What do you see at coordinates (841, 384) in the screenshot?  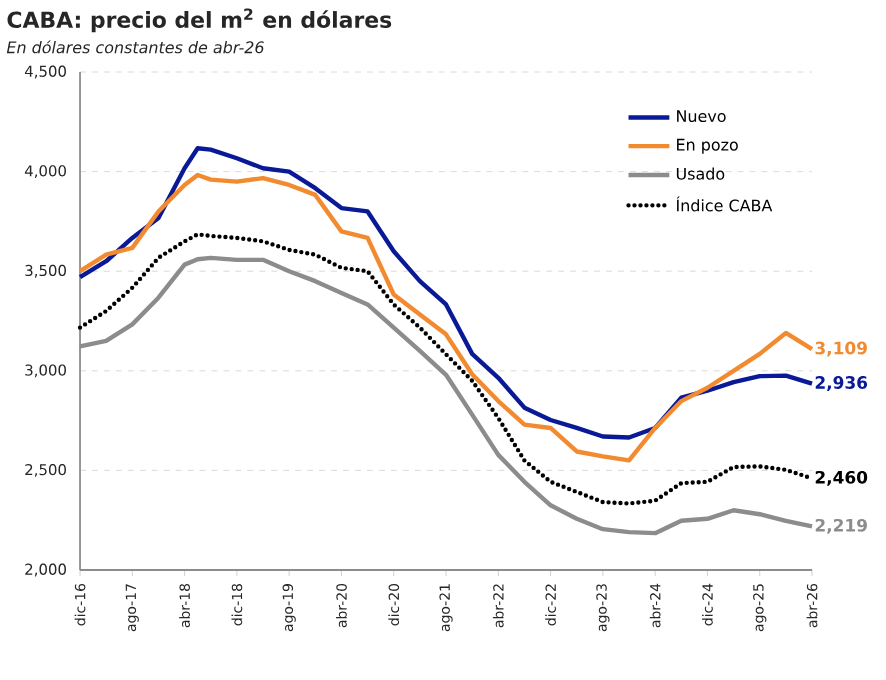 I see `data-label: 2,936` at bounding box center [841, 384].